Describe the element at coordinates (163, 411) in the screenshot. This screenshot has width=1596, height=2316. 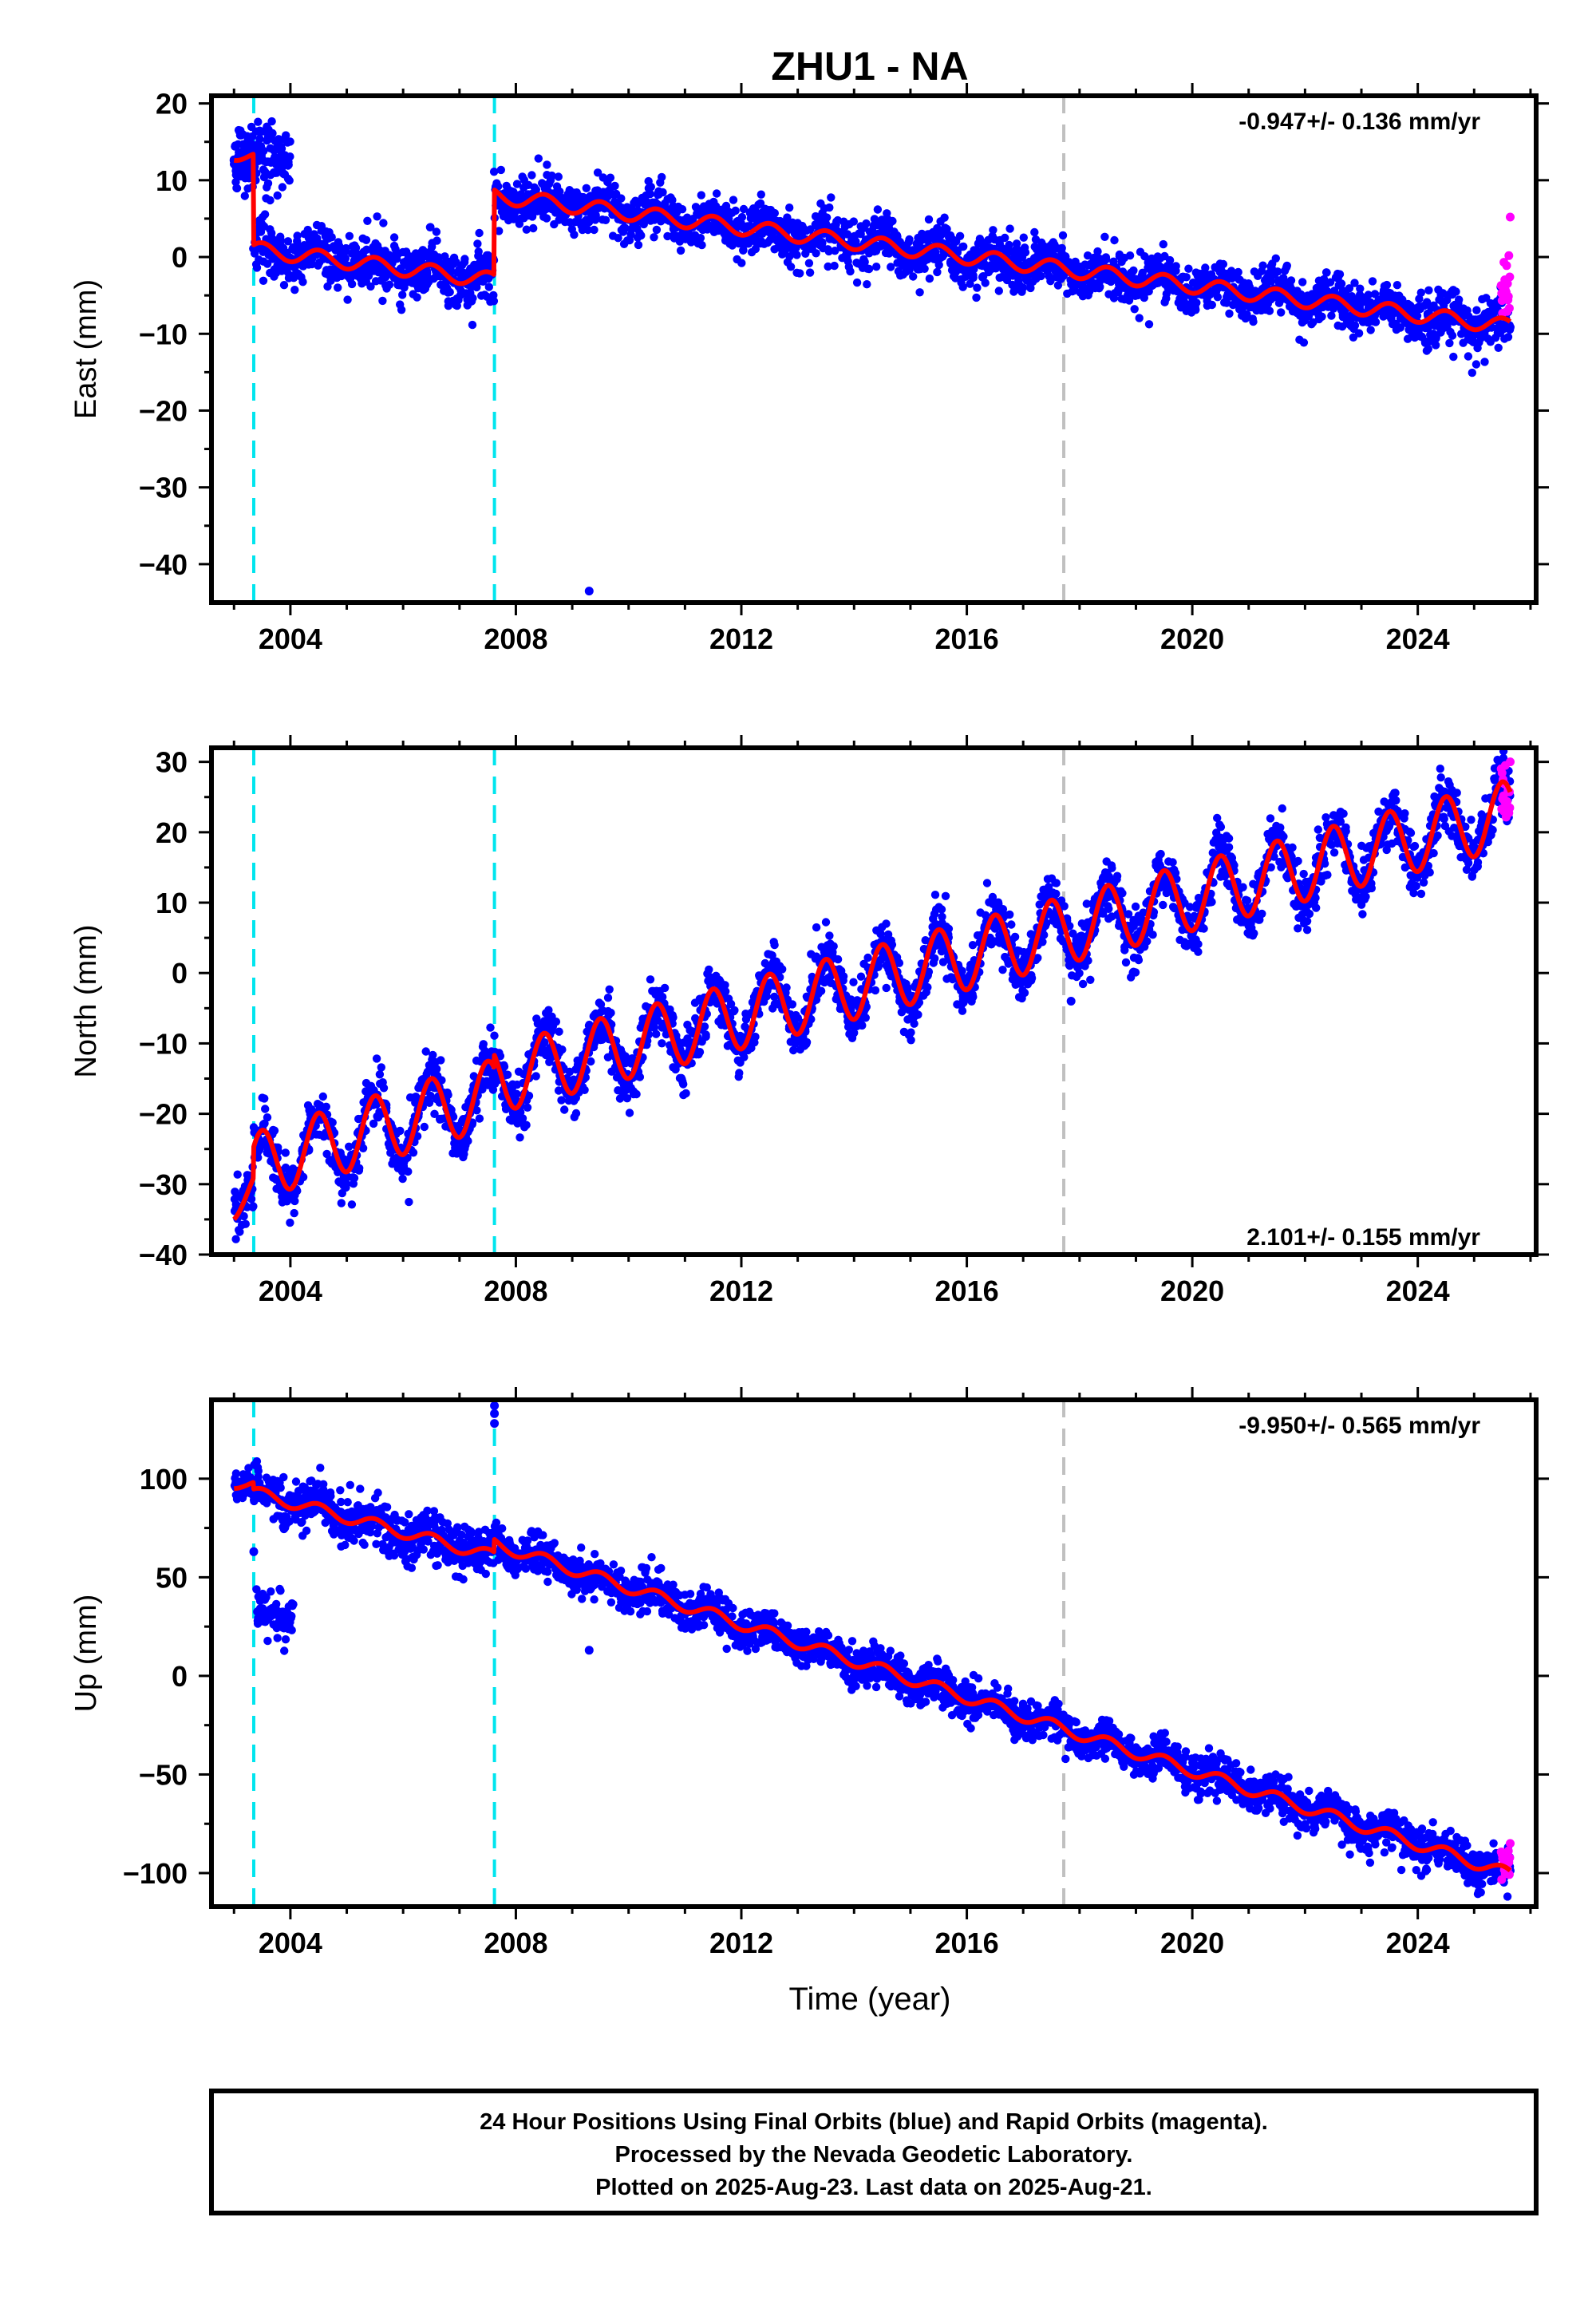
I see `east-y-tick-label: −20` at that location.